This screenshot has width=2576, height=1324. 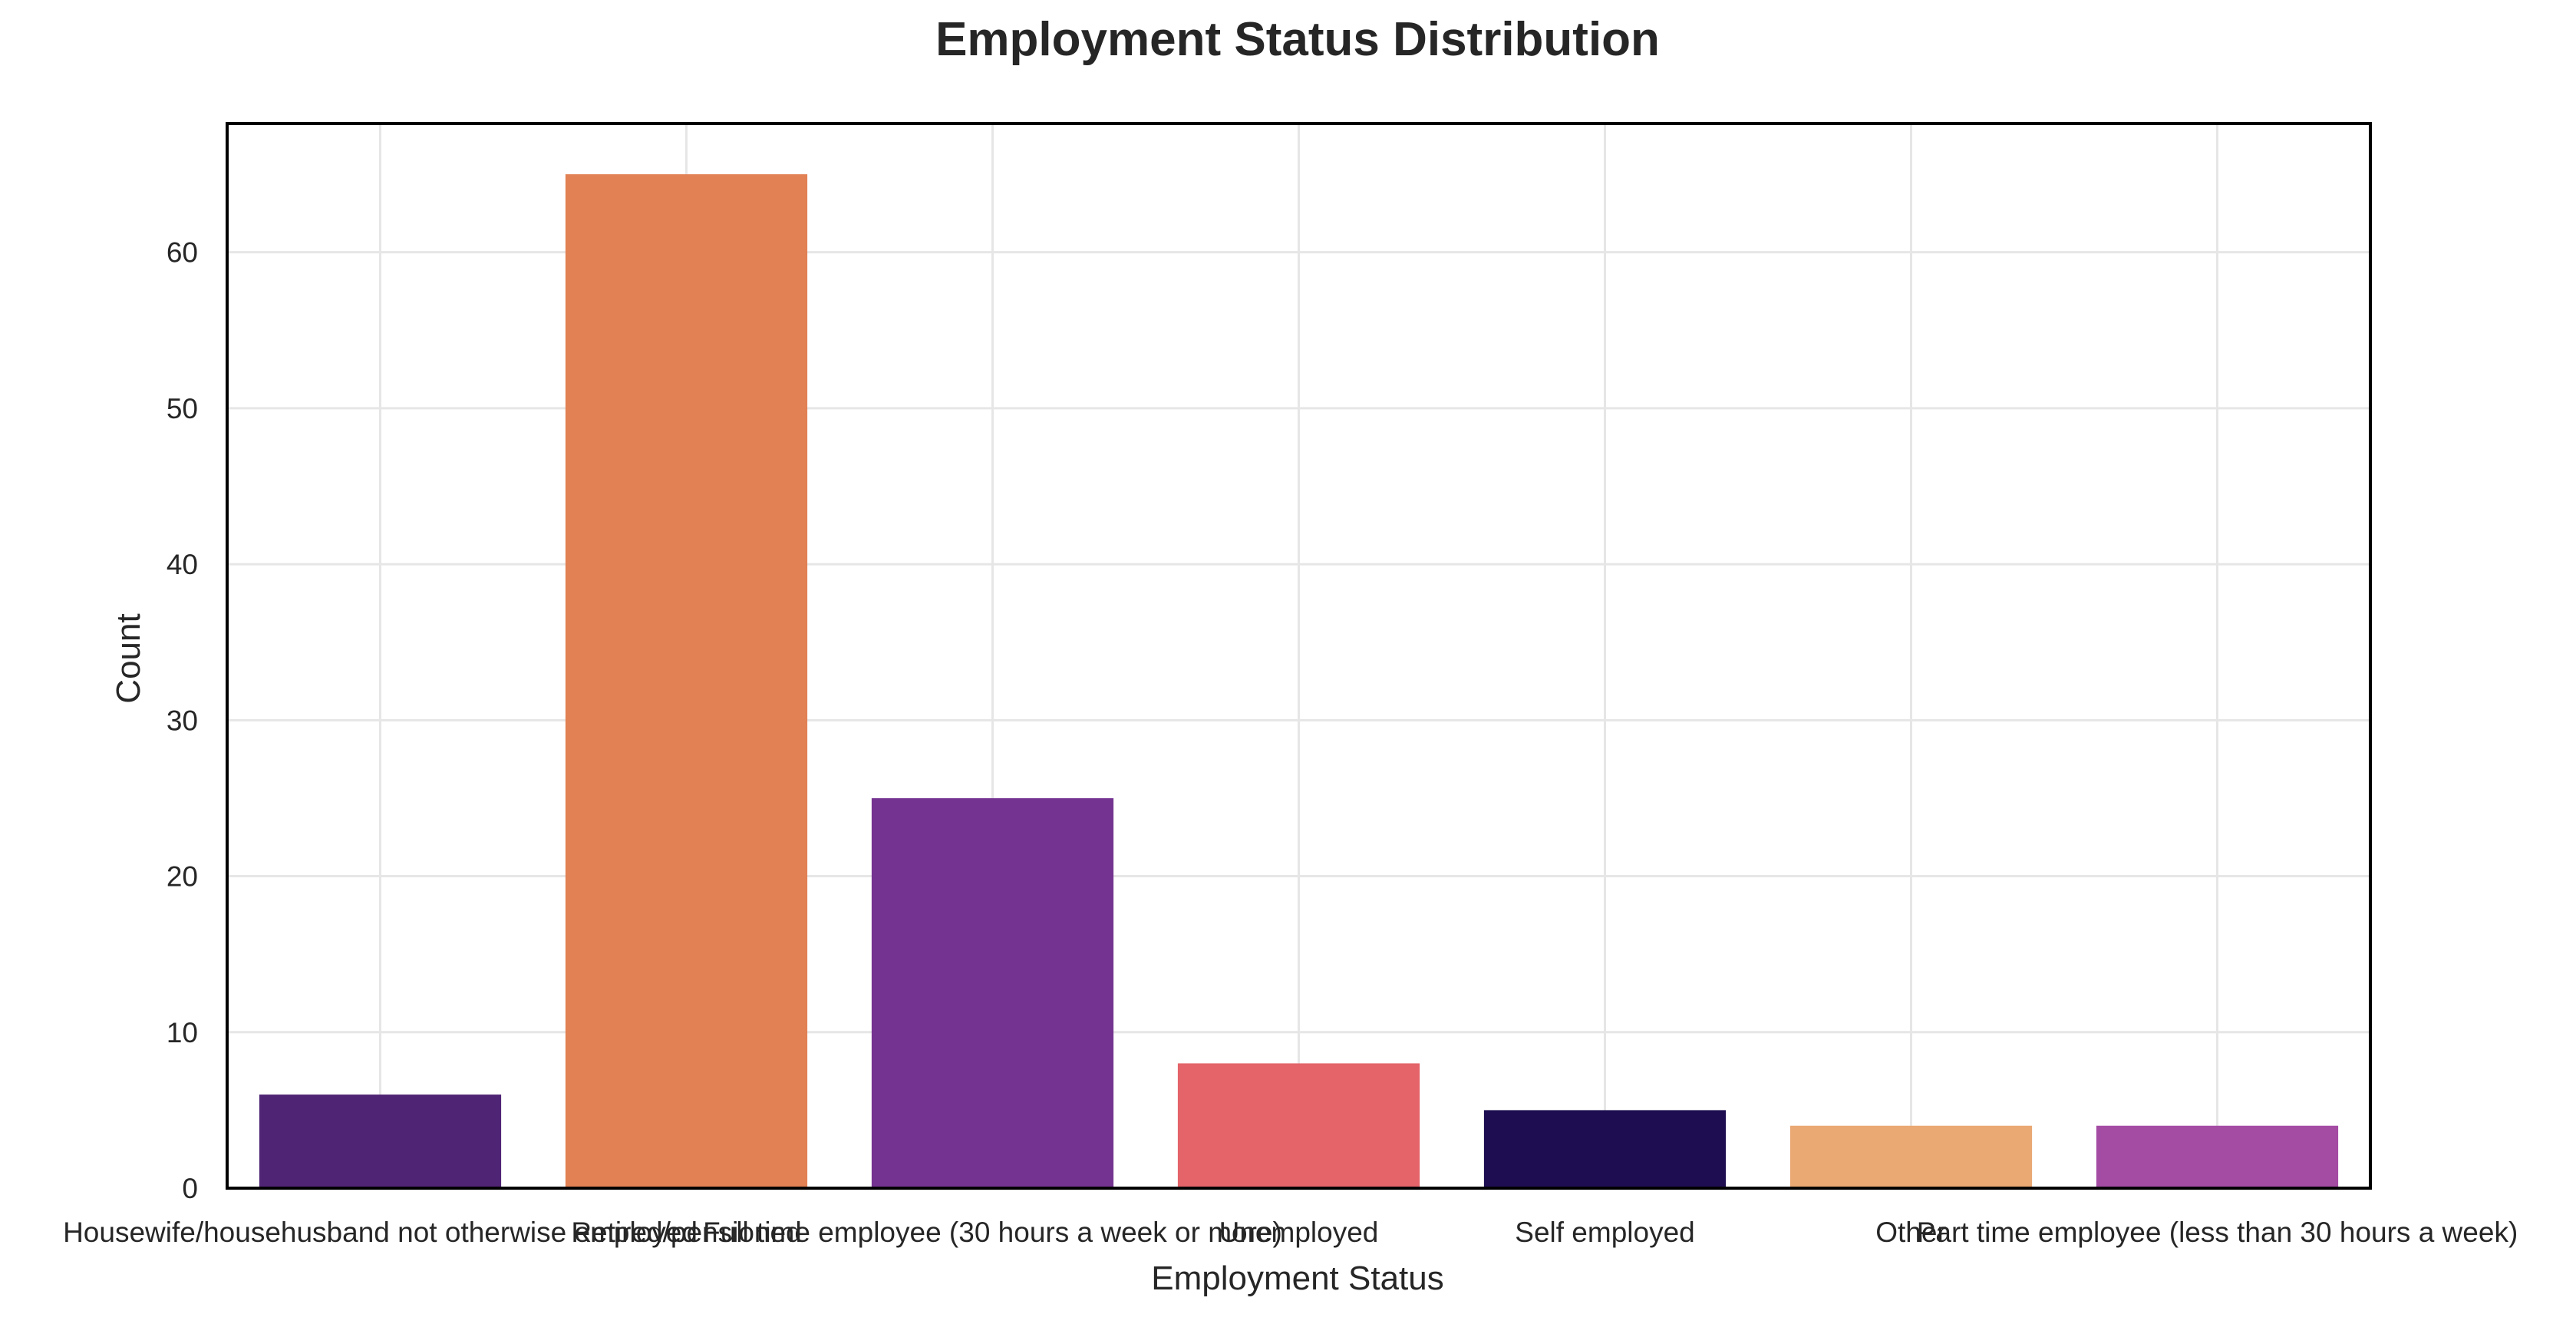 I want to click on x-axis-label: Employment Status, so click(x=1297, y=1278).